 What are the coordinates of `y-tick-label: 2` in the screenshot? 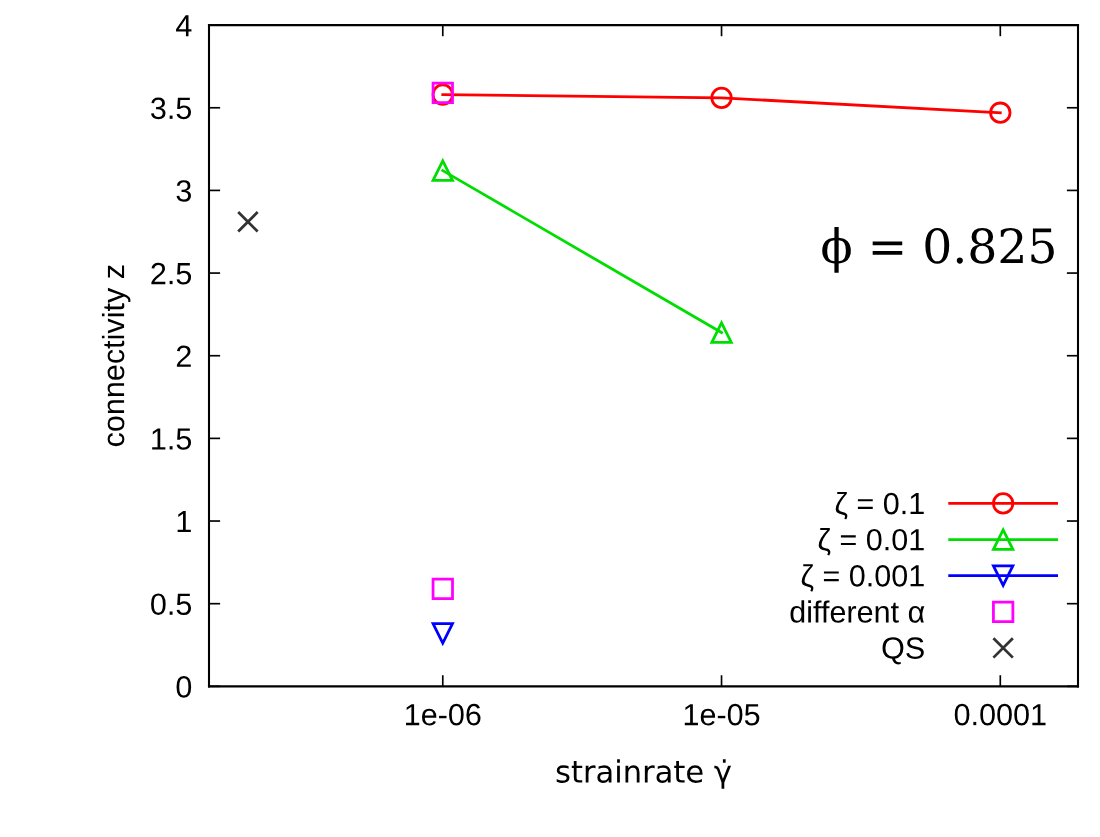 It's located at (183, 356).